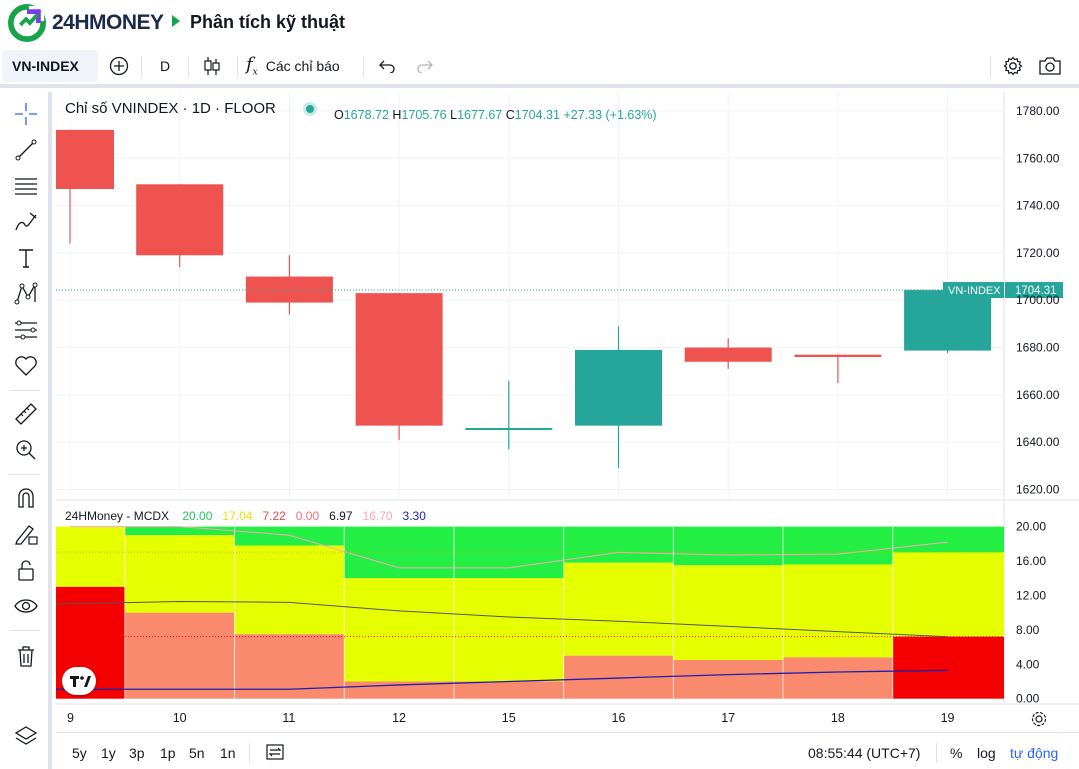 Image resolution: width=1079 pixels, height=769 pixels. Describe the element at coordinates (1050, 66) in the screenshot. I see `screenshot-button` at that location.